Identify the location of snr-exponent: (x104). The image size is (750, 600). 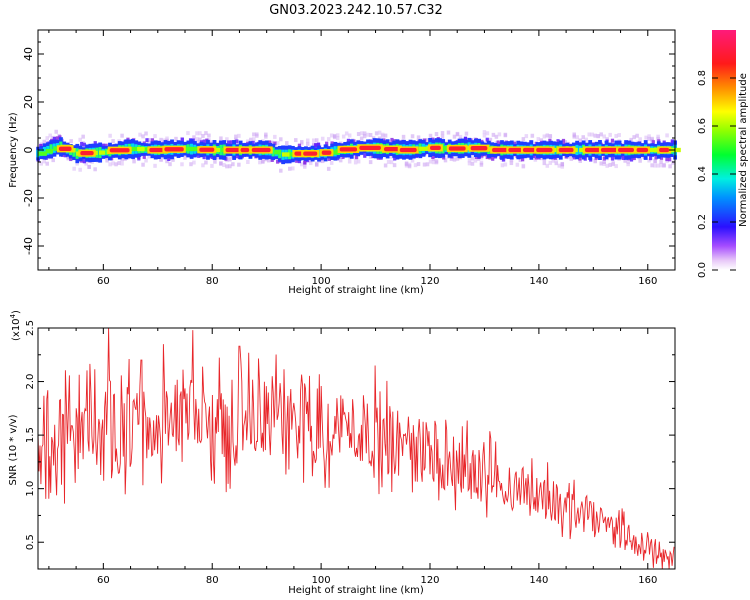
(15, 325).